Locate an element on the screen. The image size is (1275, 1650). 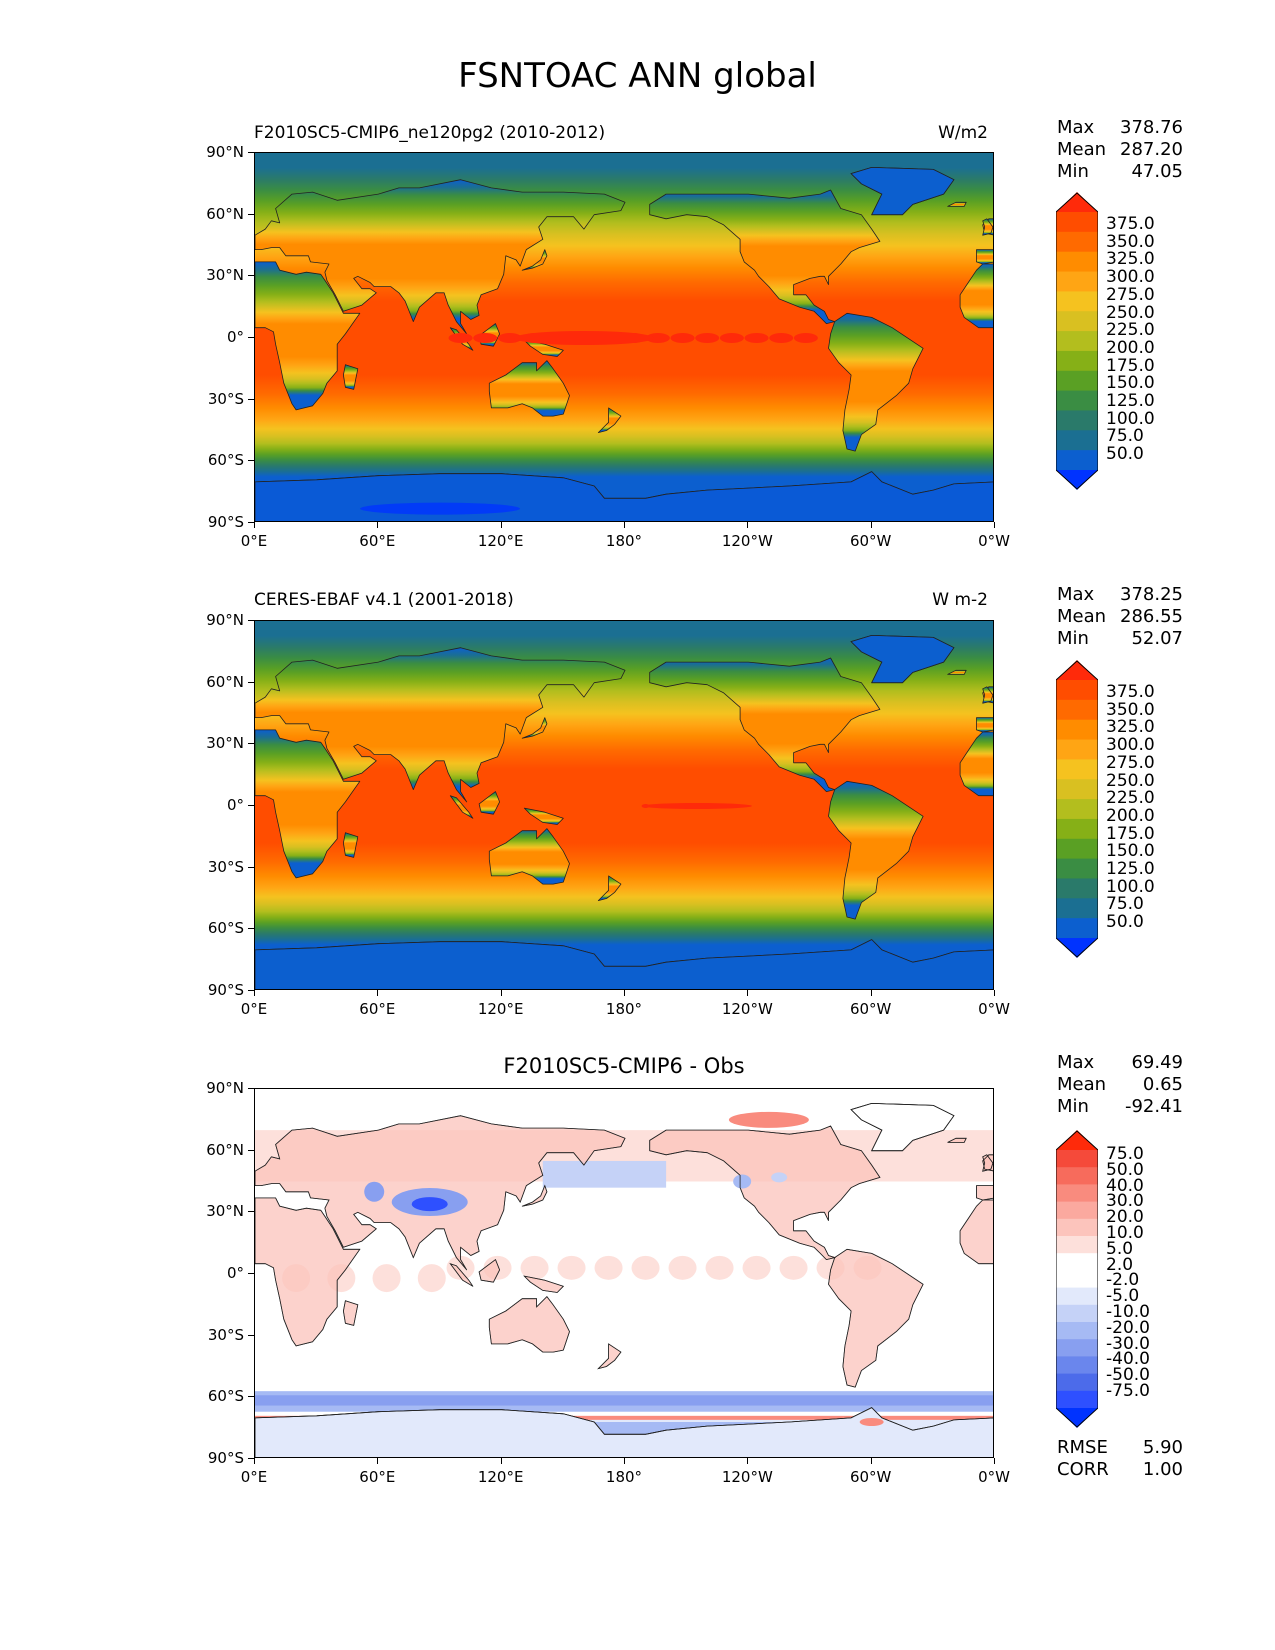
colorbar-tick-label: 100.0 is located at coordinates (1130, 418).